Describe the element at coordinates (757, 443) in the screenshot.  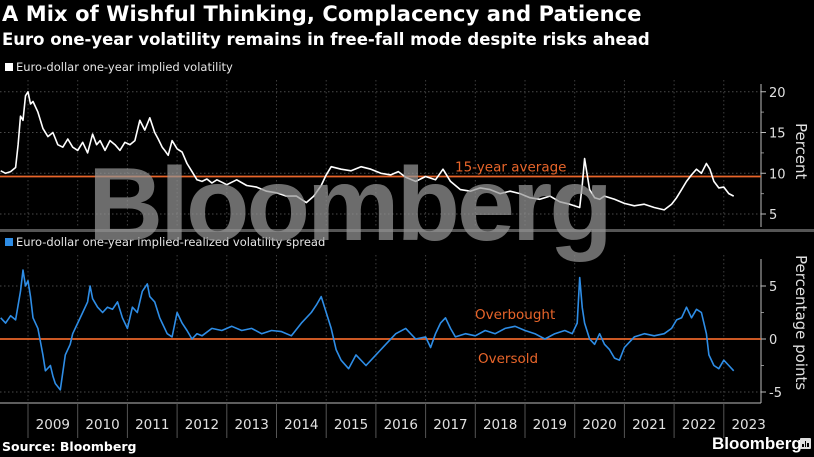
I see `brand-logo: Bloomberg` at that location.